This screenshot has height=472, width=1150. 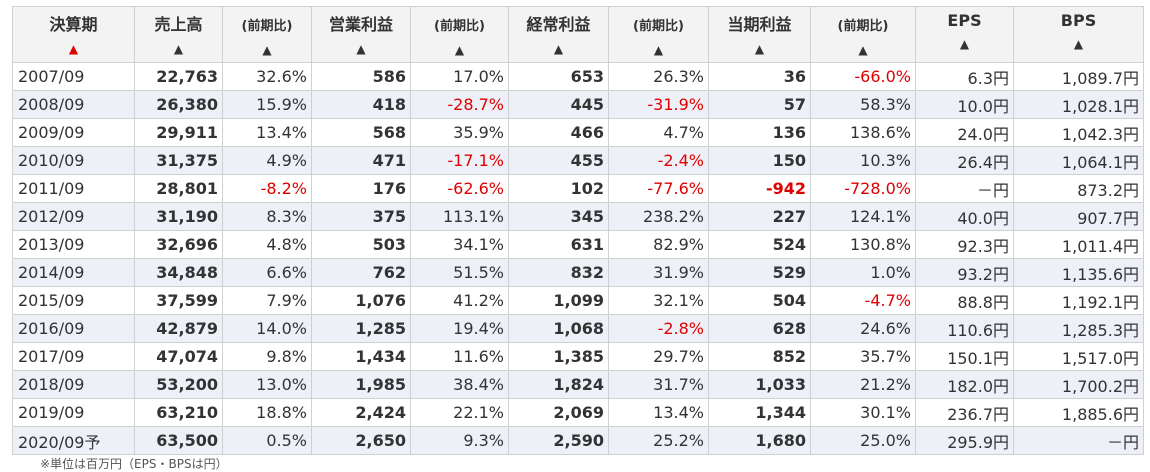 I want to click on net-income-cell: 529, so click(x=759, y=272).